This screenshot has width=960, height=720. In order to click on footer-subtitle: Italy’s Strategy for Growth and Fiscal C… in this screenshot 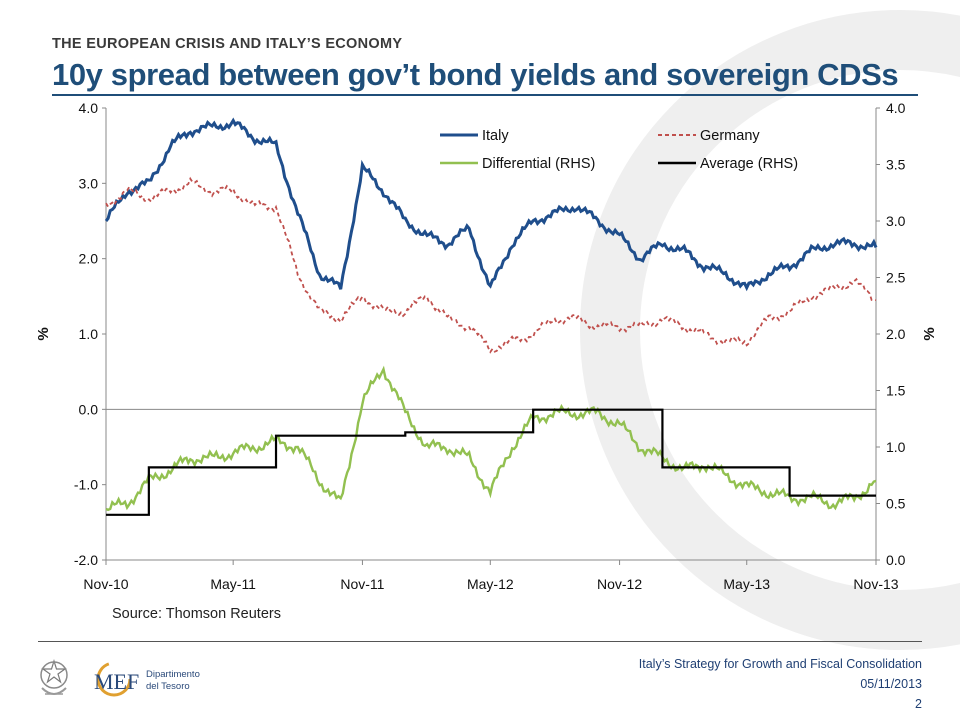, I will do `click(780, 664)`.